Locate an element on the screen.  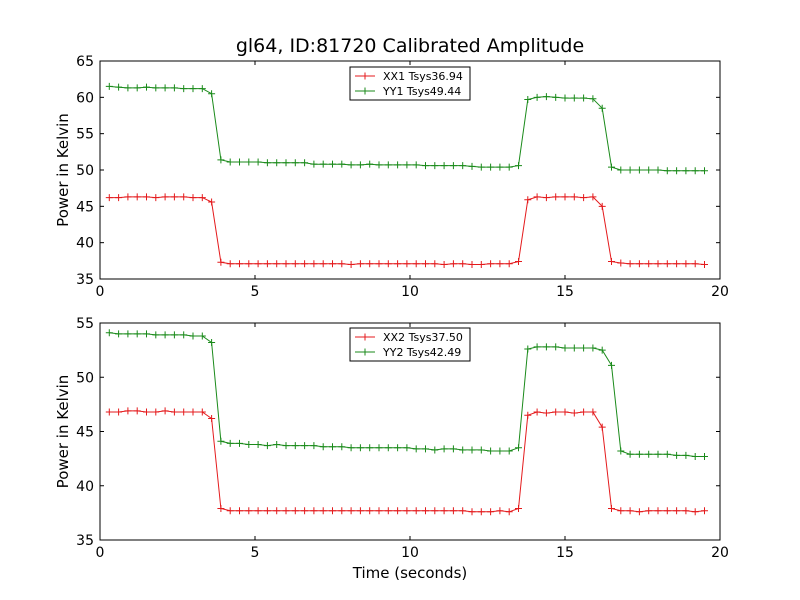
x-tick-label: 20 is located at coordinates (720, 292).